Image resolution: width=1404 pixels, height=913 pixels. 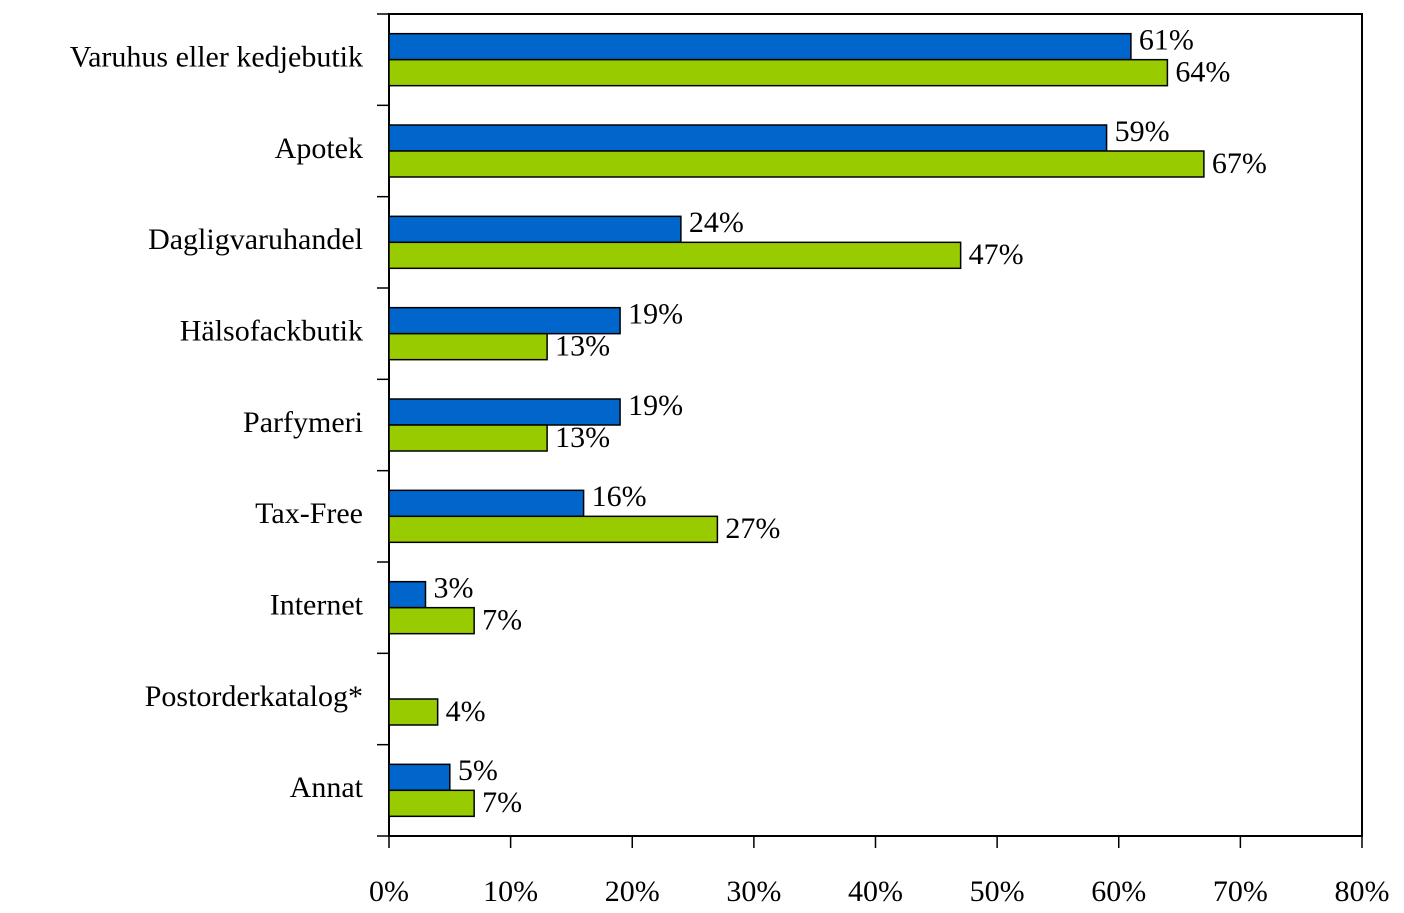 I want to click on x-tick-label: 80%, so click(x=1362, y=891).